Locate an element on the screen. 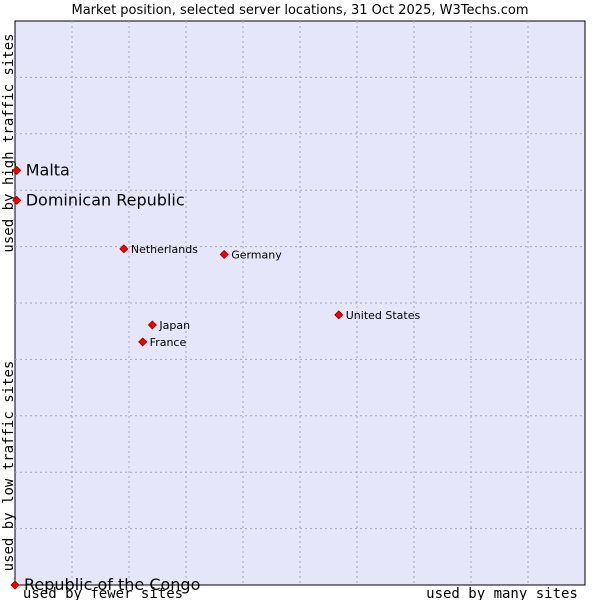 Image resolution: width=600 pixels, height=600 pixels. point-label-germany: Germany is located at coordinates (256, 254).